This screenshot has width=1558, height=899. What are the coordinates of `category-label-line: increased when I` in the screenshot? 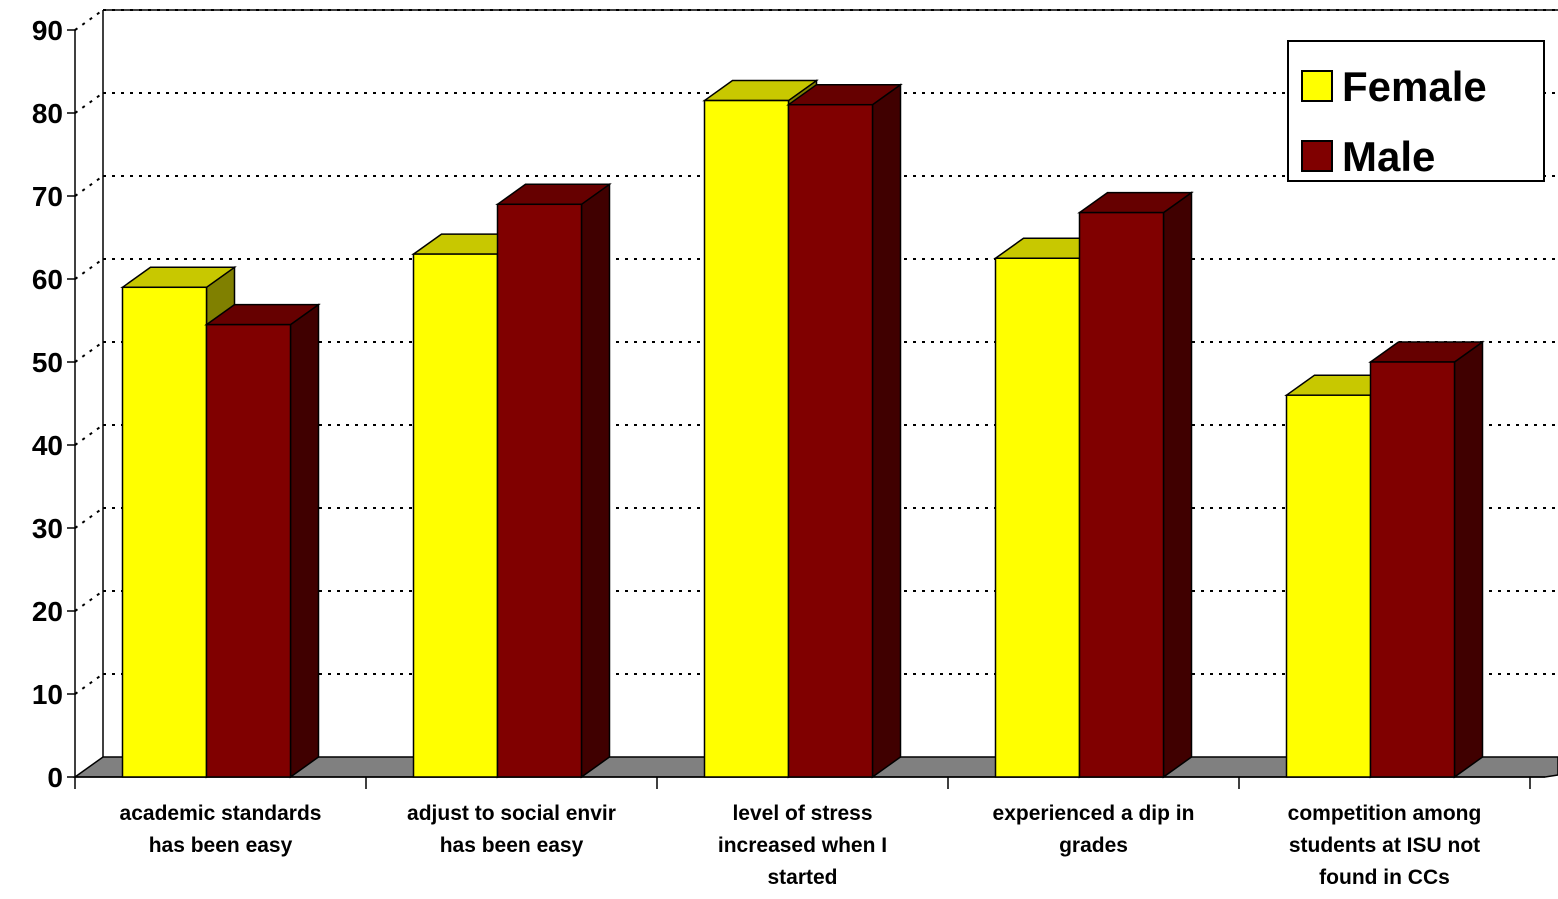 It's located at (802, 845).